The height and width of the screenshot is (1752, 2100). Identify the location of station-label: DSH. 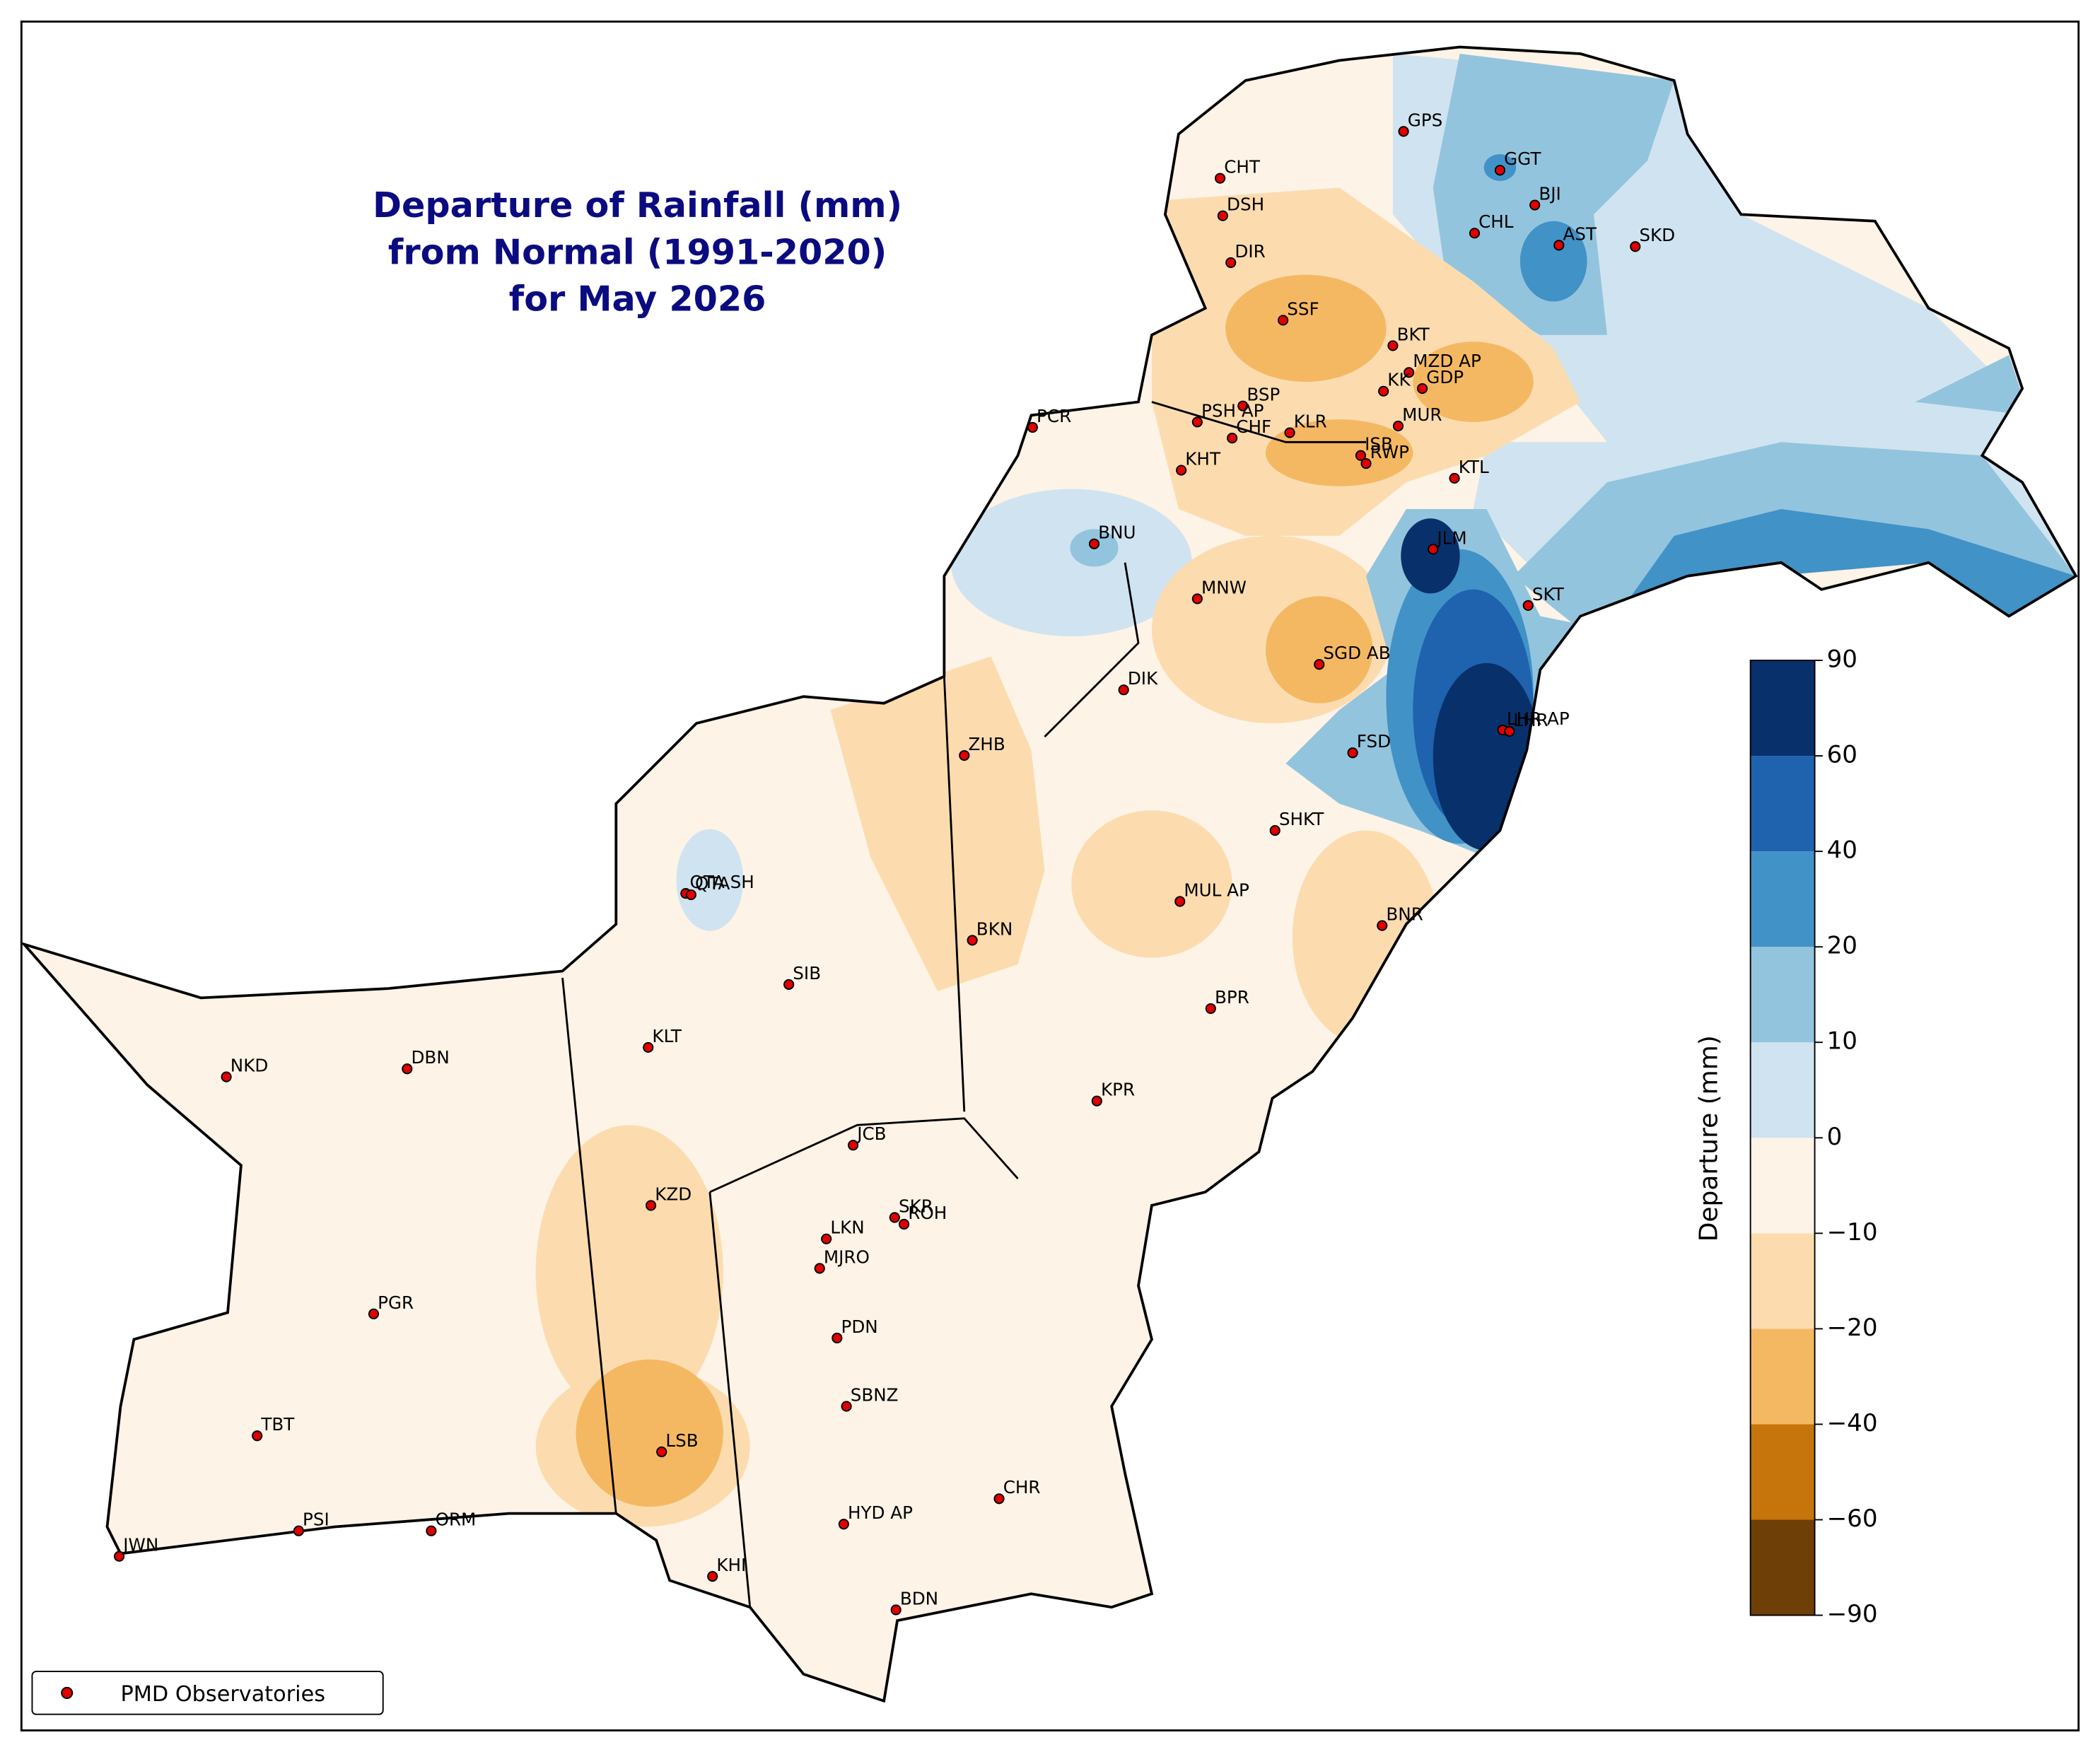
(1245, 205).